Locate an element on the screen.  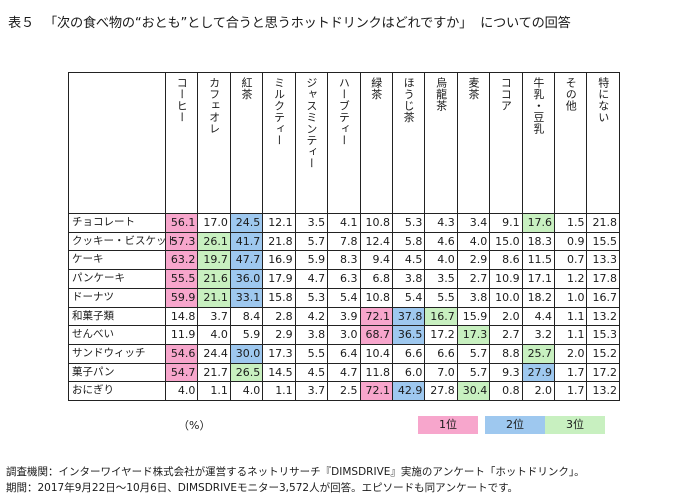
column-header-label: ハーブティー is located at coordinates (344, 111).